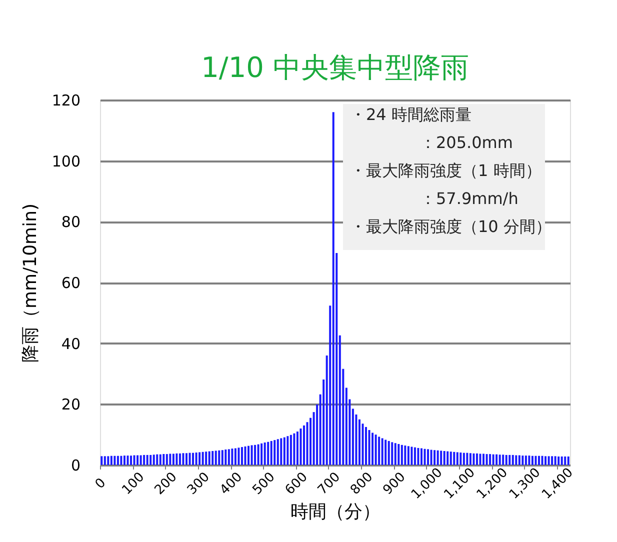 This screenshot has height=542, width=617. Describe the element at coordinates (362, 484) in the screenshot. I see `x-tick-label: 800` at that location.